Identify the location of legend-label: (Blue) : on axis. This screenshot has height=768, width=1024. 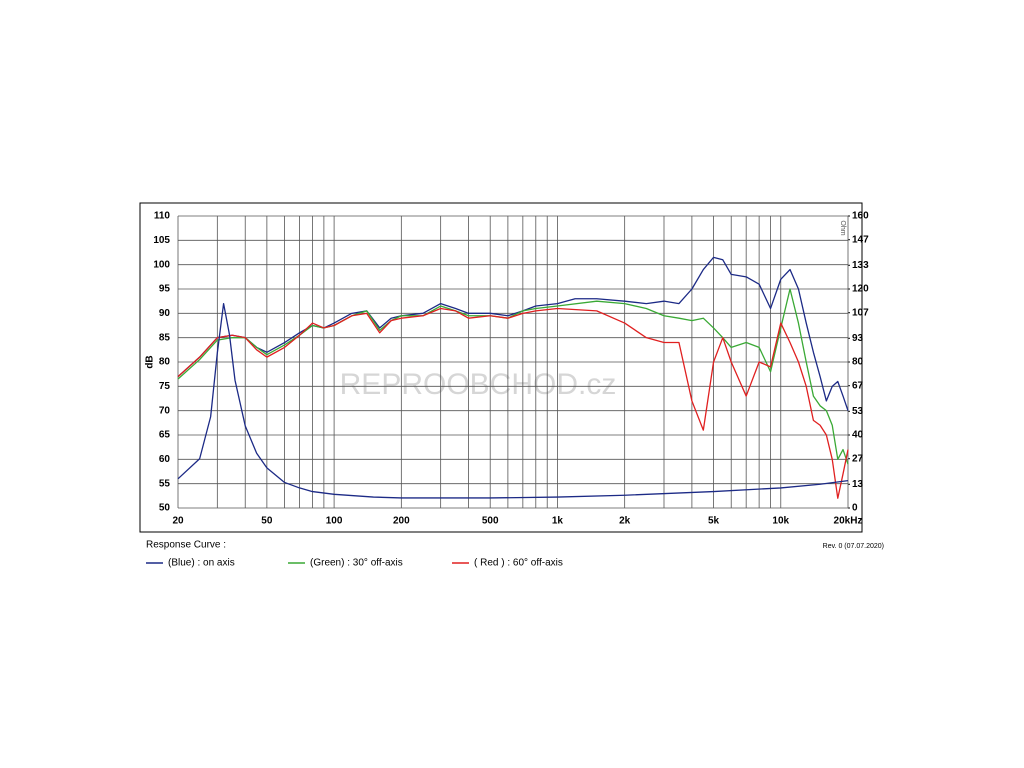
(201, 563).